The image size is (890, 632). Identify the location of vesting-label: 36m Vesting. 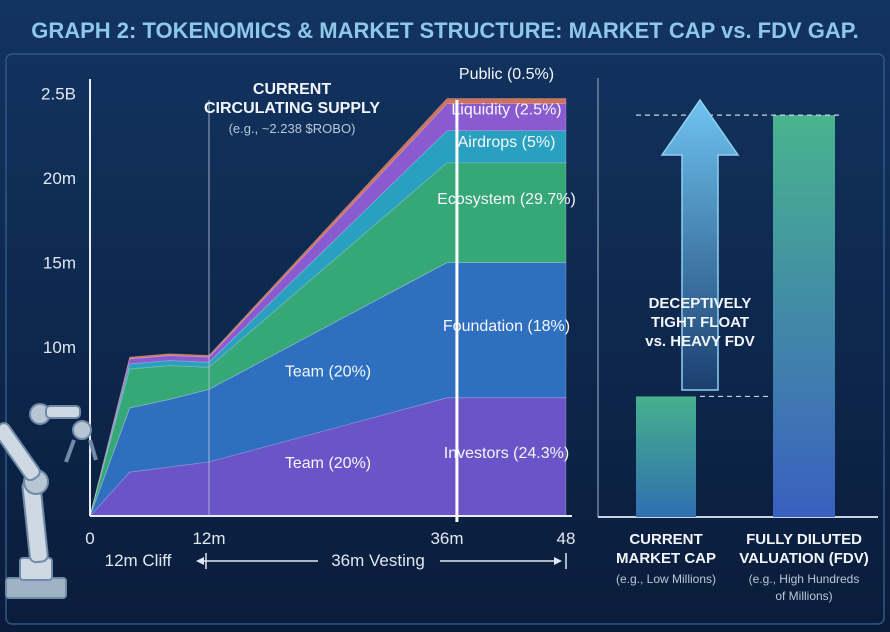
(378, 560).